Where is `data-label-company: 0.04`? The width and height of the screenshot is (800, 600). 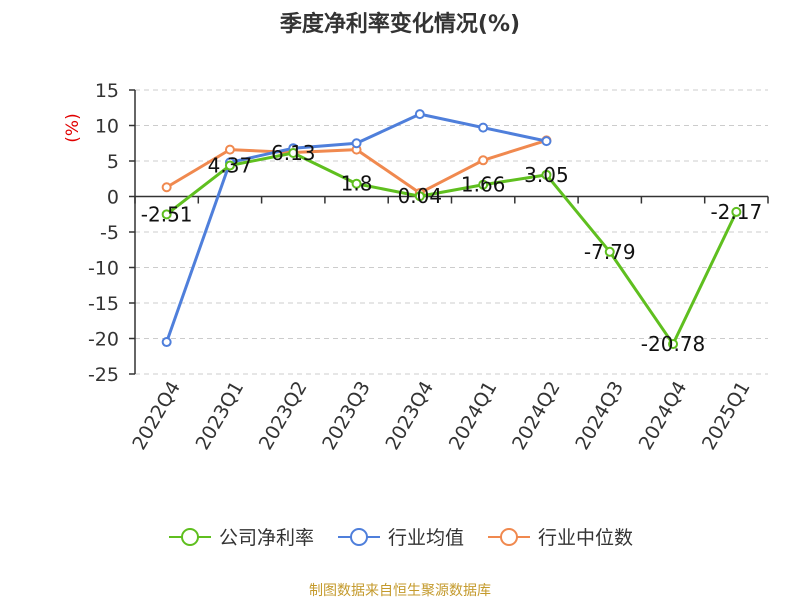
data-label-company: 0.04 is located at coordinates (420, 196).